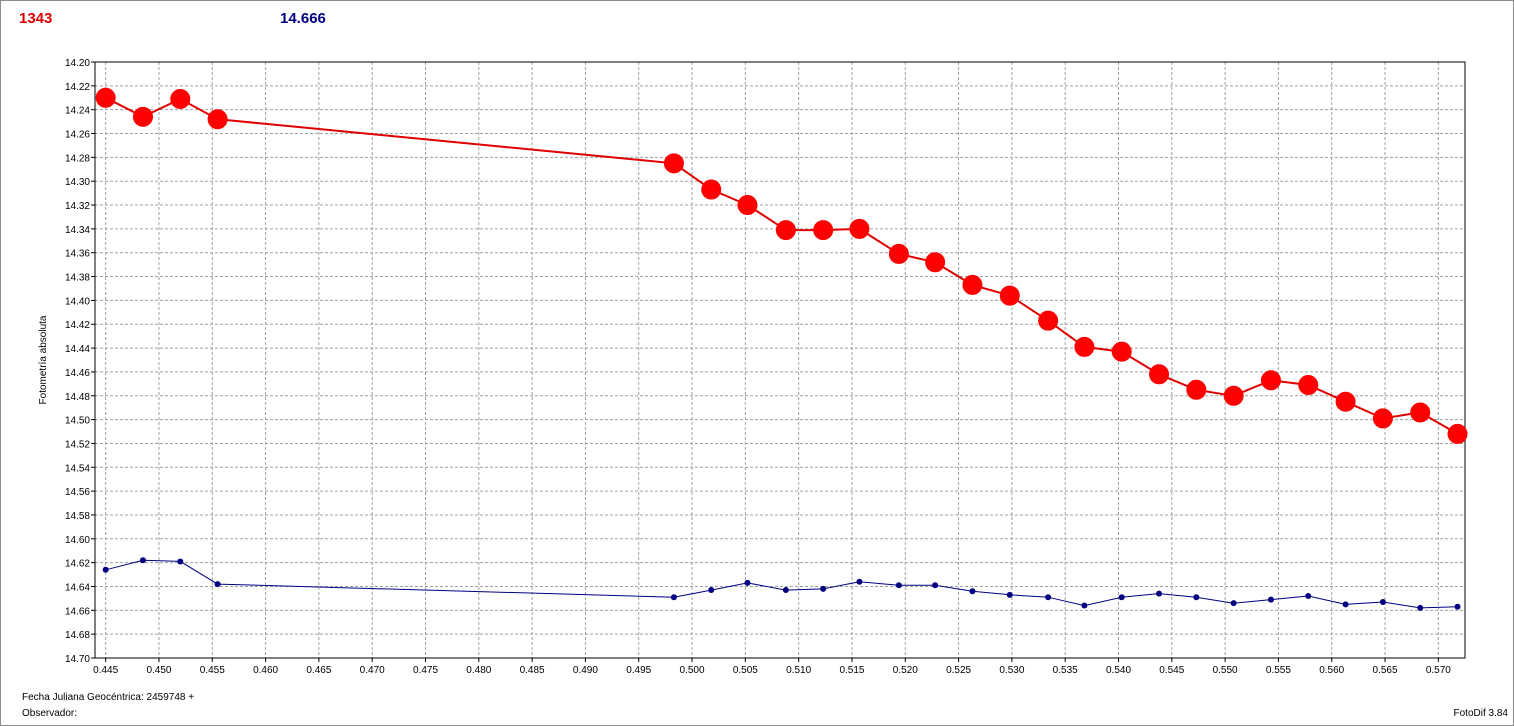  What do you see at coordinates (77, 421) in the screenshot?
I see `y-tick-label: 14.50` at bounding box center [77, 421].